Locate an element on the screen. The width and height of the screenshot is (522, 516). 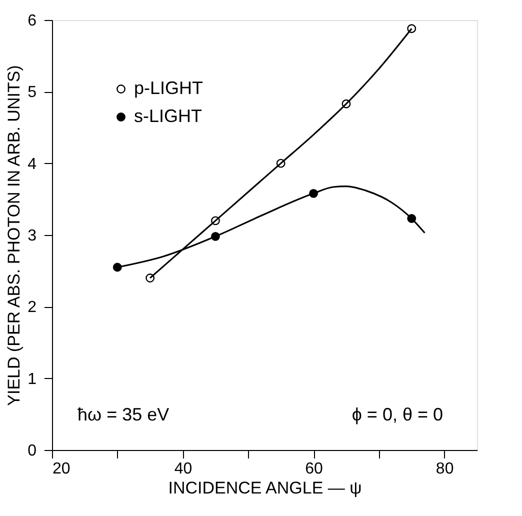
y-axis-title: YIELD (PER ABS. PHOTON IN ARB. UNITS) is located at coordinates (14, 235).